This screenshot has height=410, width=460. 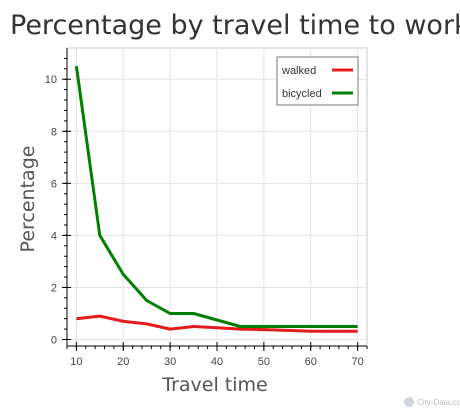 What do you see at coordinates (438, 402) in the screenshot?
I see `credit-text: City-Data.com` at bounding box center [438, 402].